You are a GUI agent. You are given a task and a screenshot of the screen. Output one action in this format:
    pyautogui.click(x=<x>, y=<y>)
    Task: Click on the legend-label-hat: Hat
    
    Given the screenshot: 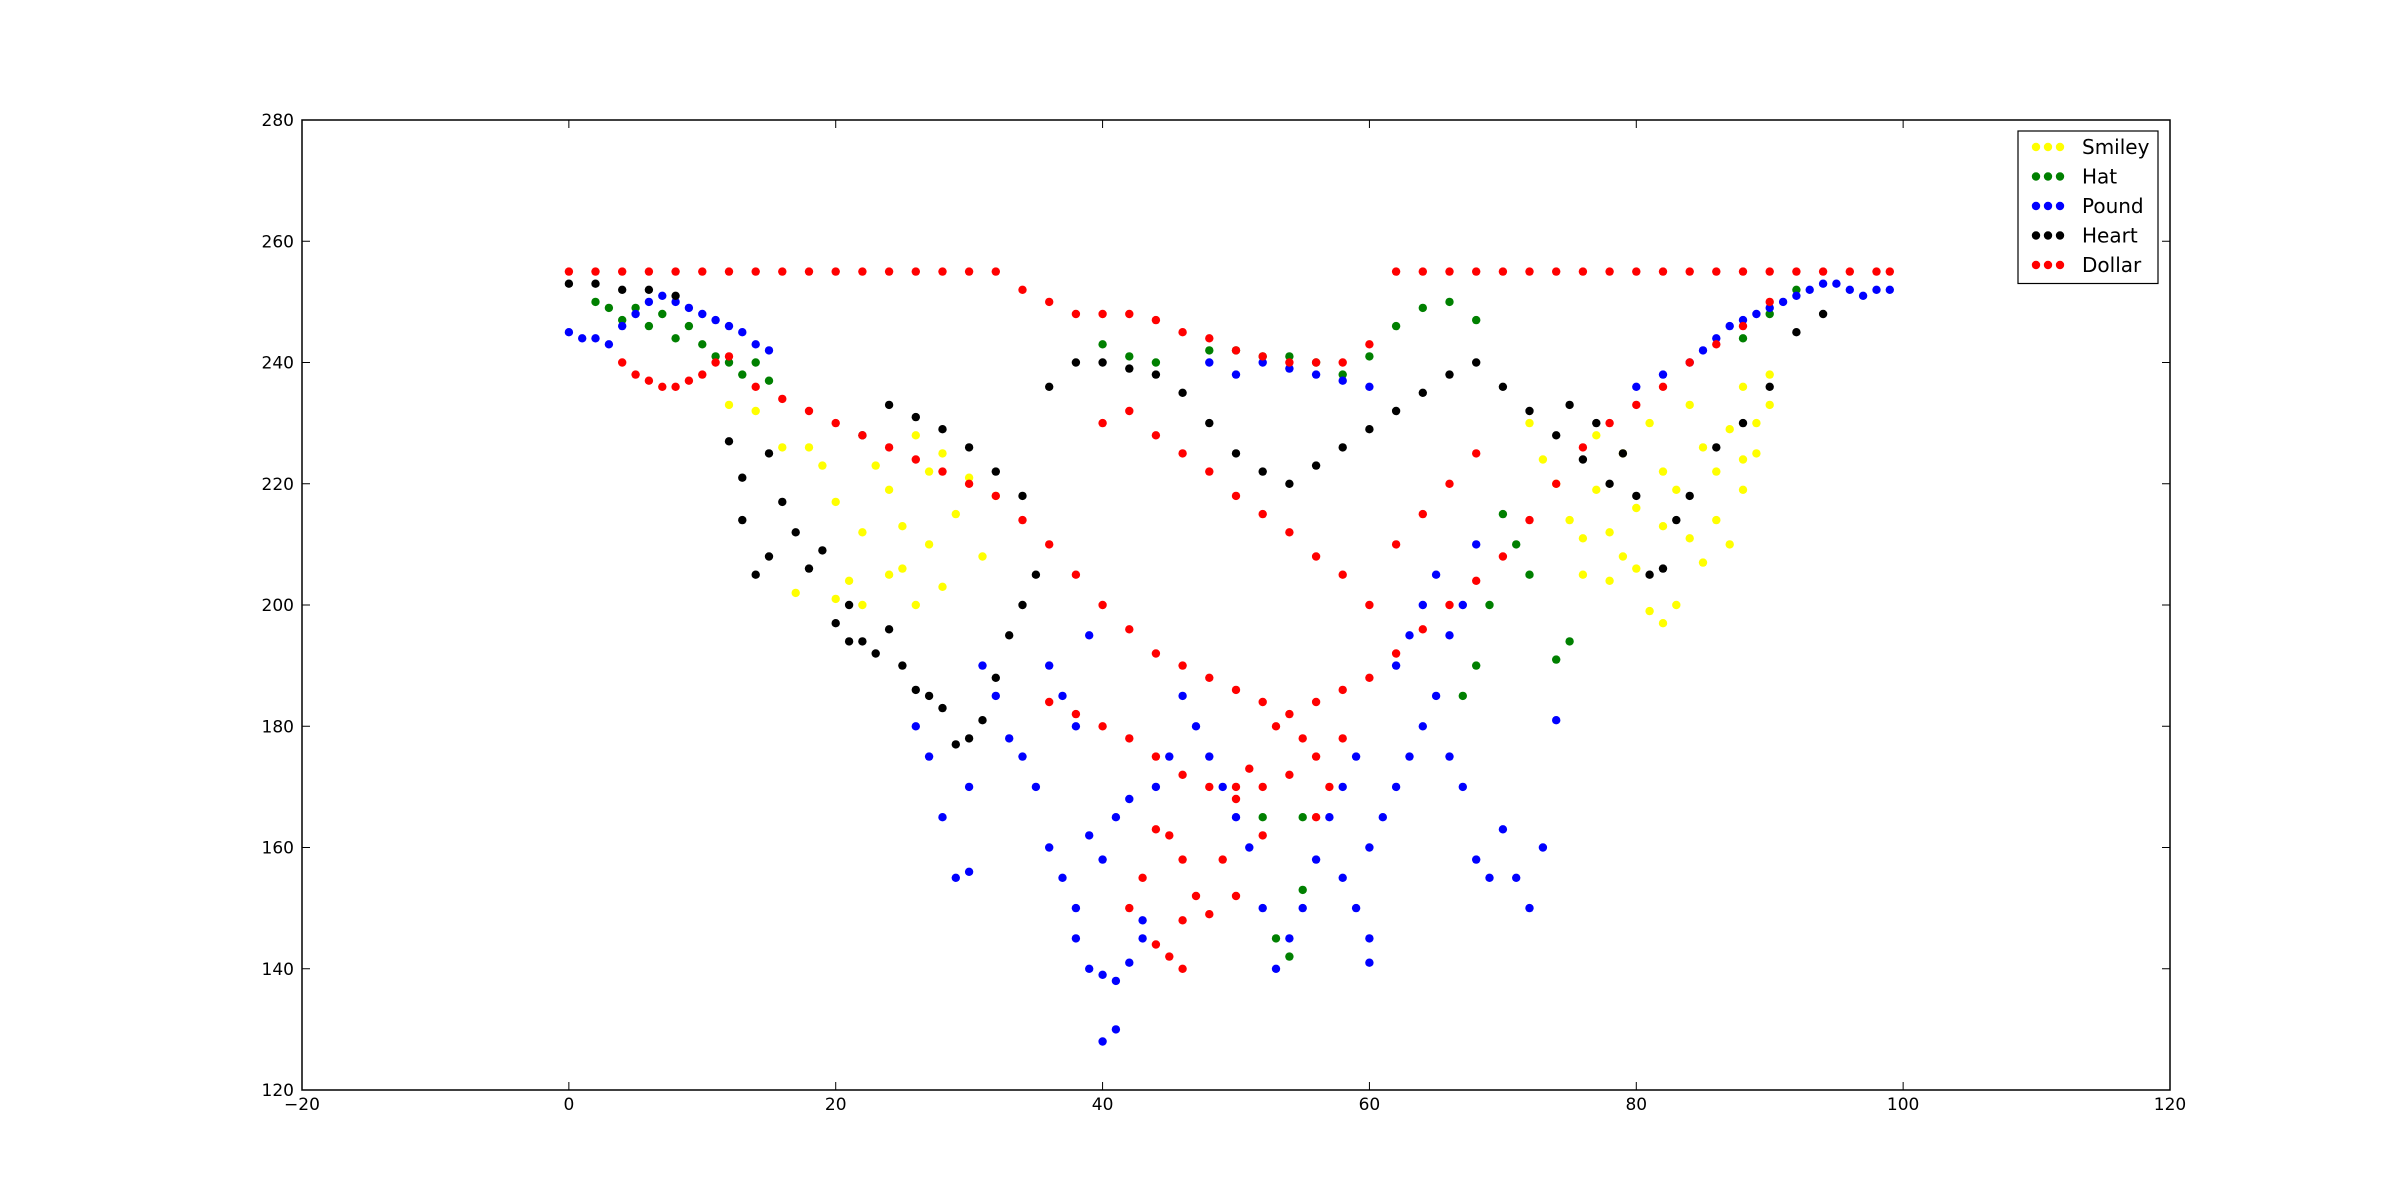 What is the action you would take?
    pyautogui.click(x=2099, y=177)
    